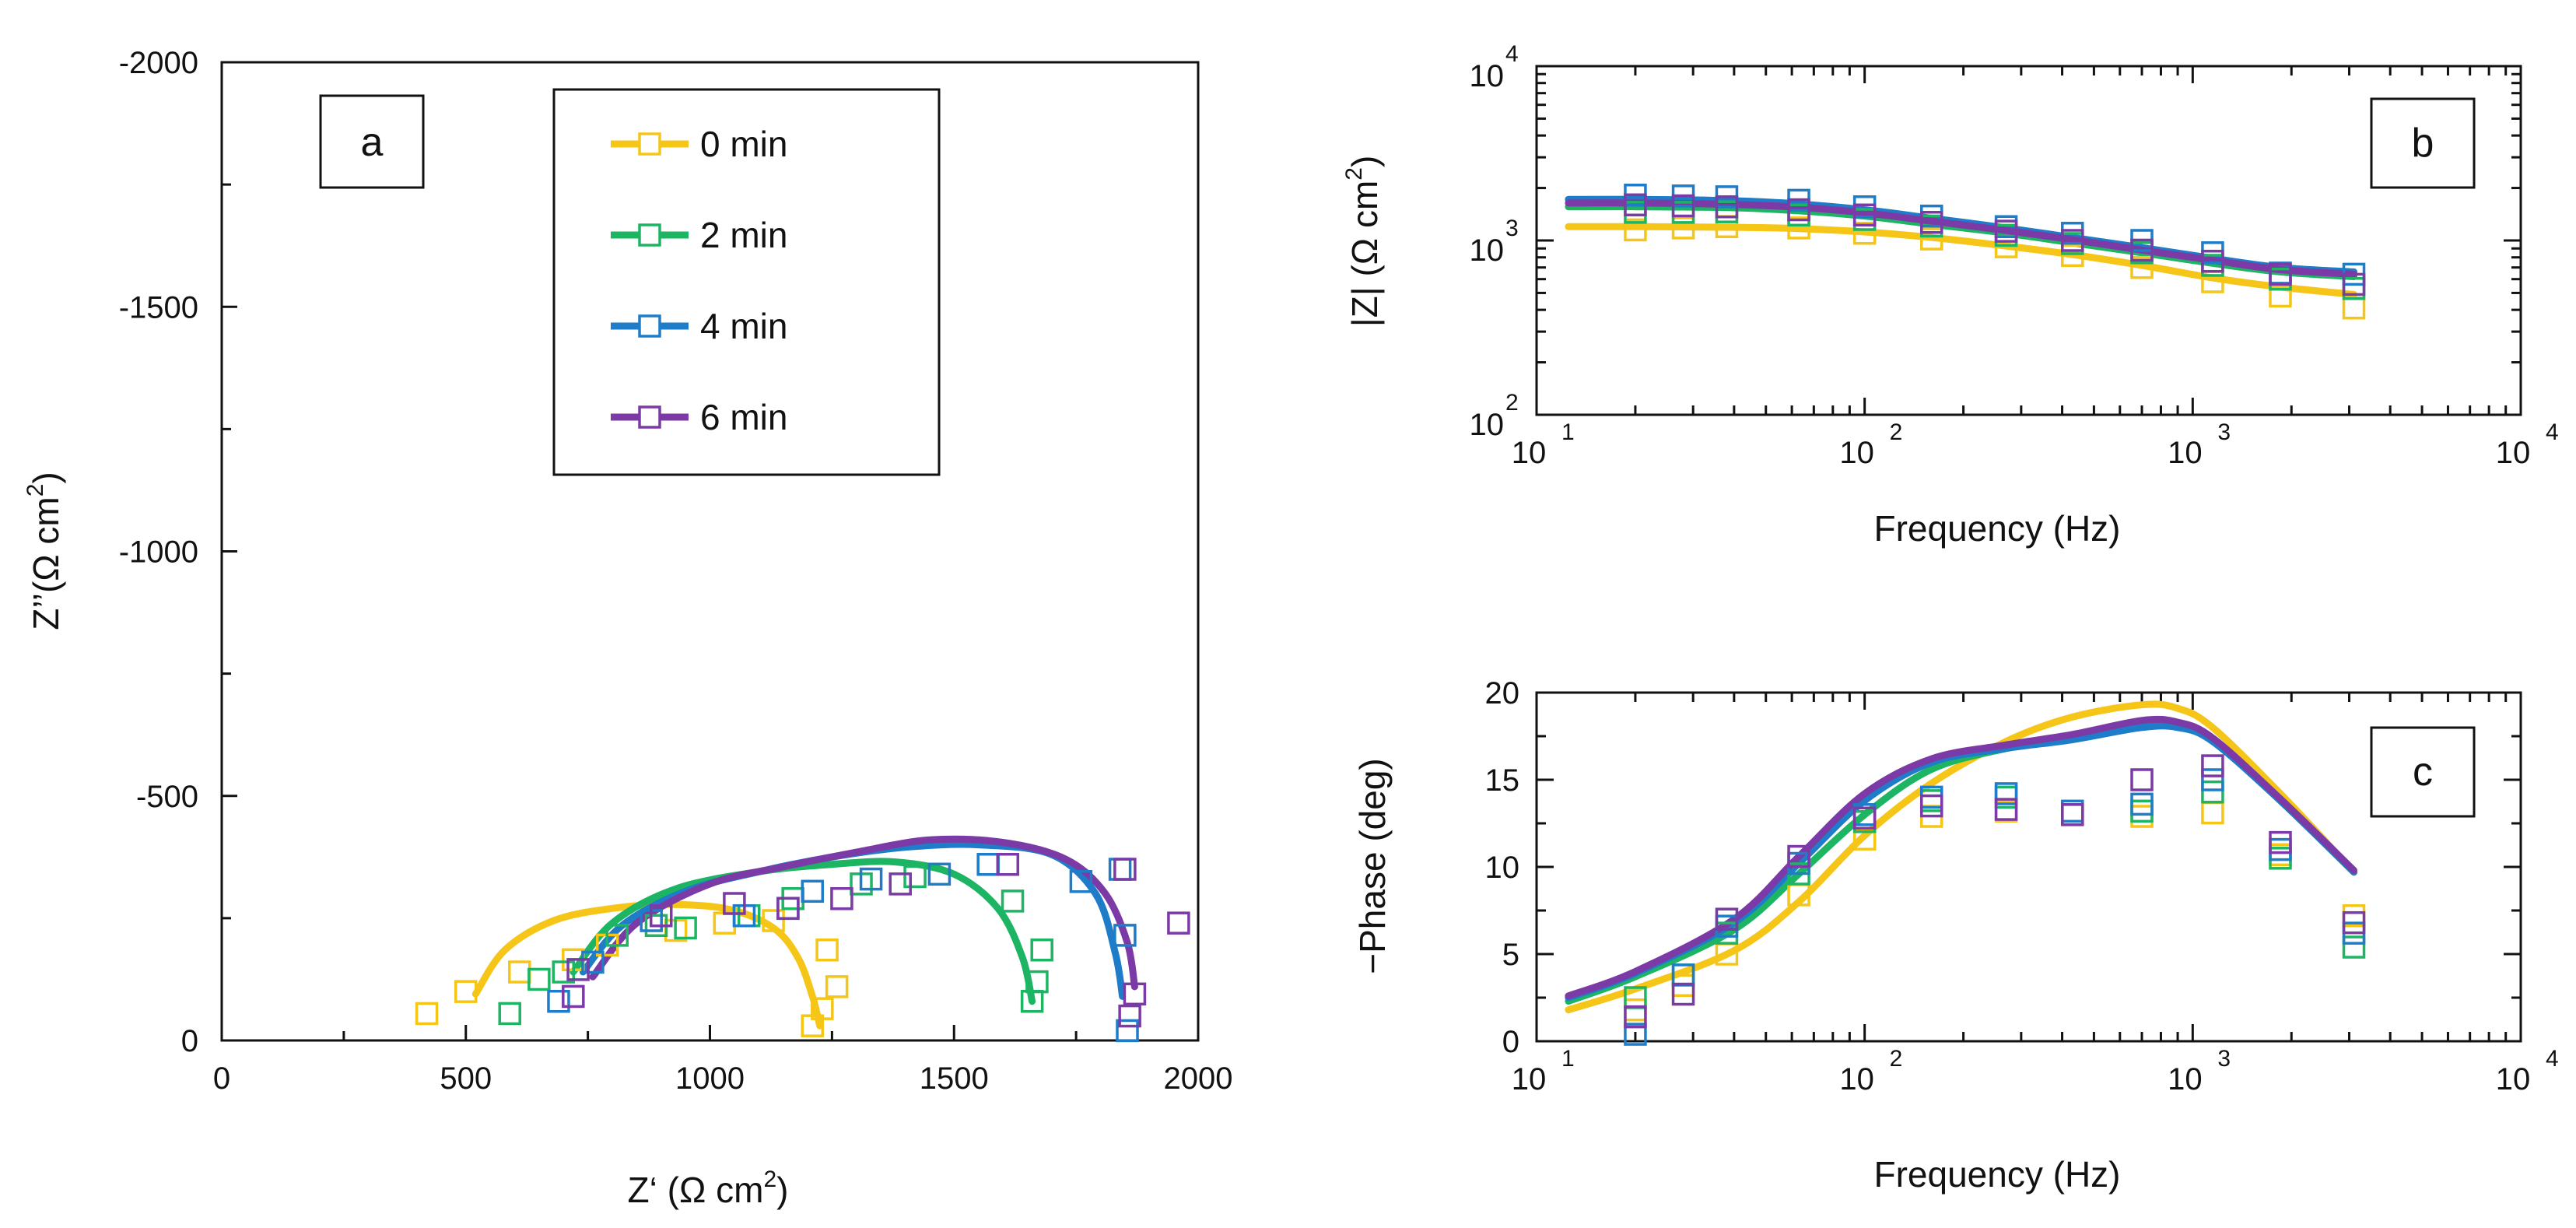  I want to click on panel-c-ticks: 10 1 10 2 10 3 10 4 0 5 10 15 20, so click(2022, 886).